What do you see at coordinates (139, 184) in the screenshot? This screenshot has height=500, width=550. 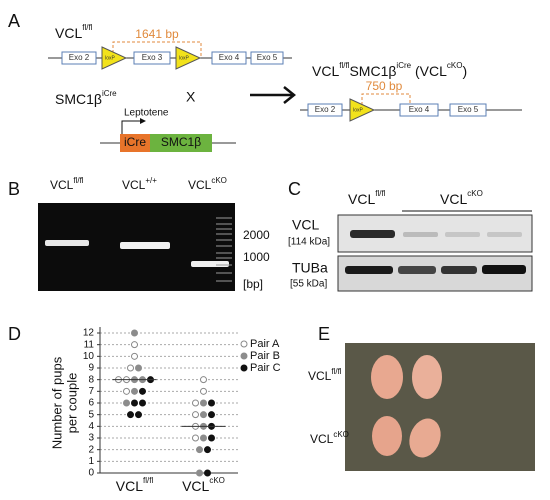 I see `lane-label: VCL+/+` at bounding box center [139, 184].